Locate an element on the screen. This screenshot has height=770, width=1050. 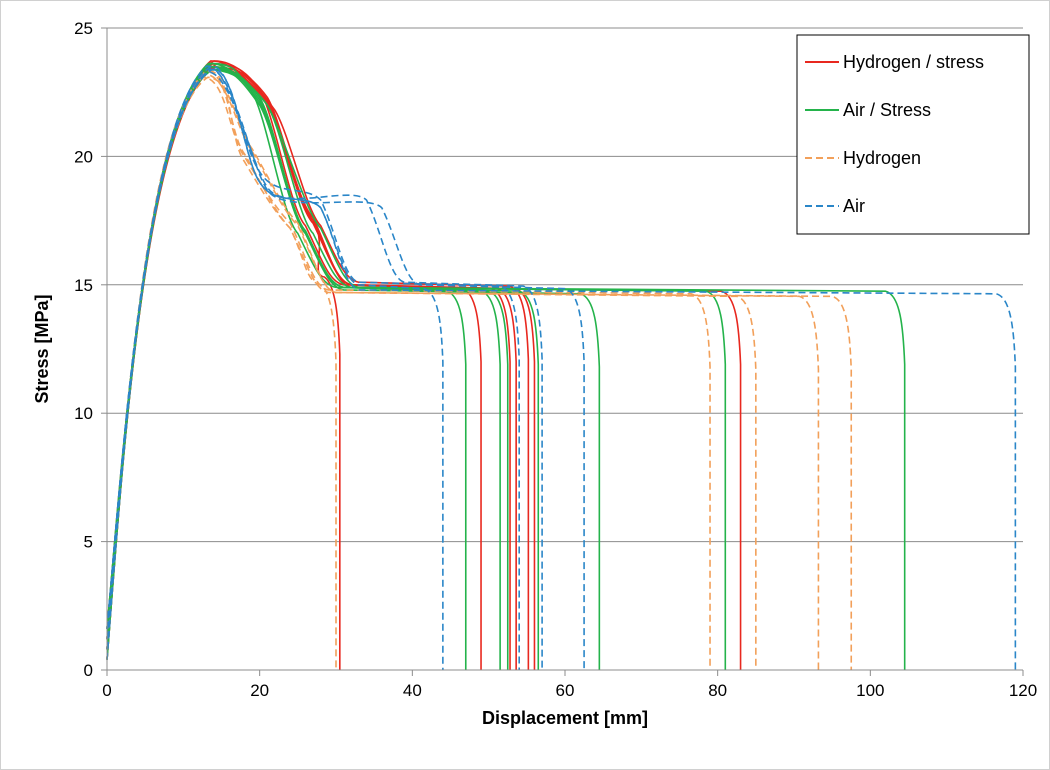
x-tick-label-80: 80 is located at coordinates (717, 690).